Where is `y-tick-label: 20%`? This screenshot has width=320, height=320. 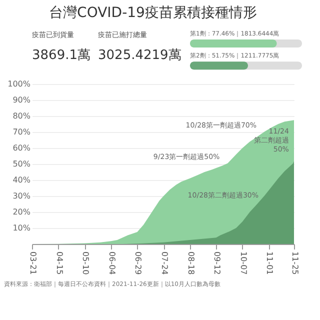 y-tick-label: 20% is located at coordinates (21, 212).